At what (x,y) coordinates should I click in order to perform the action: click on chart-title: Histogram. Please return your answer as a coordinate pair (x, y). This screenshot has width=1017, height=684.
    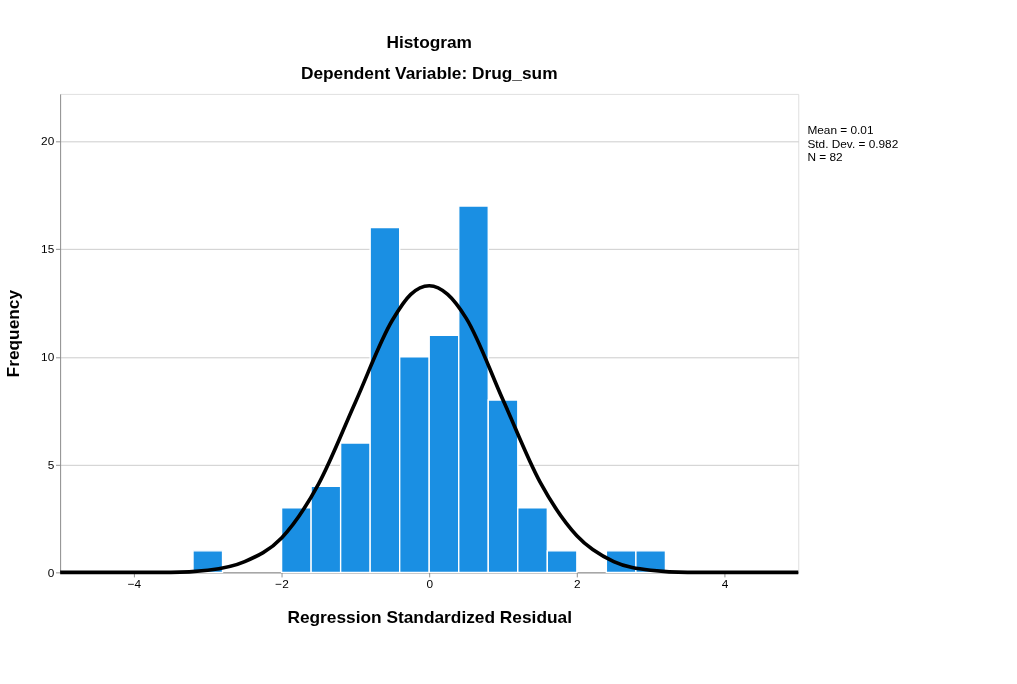
    Looking at the image, I should click on (429, 41).